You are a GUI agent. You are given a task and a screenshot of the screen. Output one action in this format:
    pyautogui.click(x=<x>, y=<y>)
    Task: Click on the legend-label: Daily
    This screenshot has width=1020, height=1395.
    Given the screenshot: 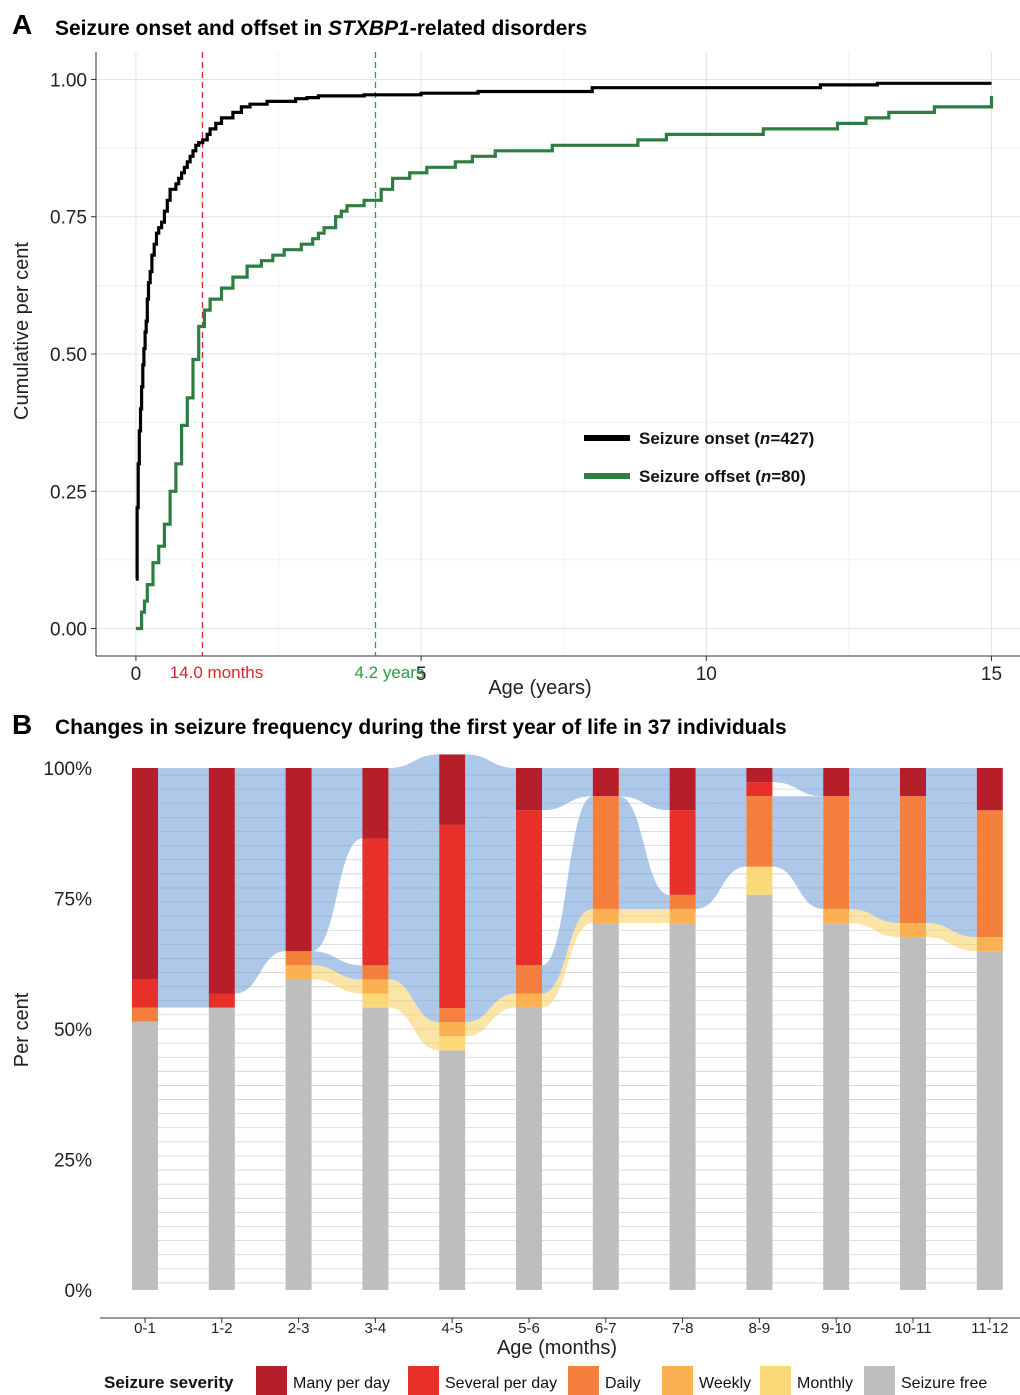 What is the action you would take?
    pyautogui.click(x=623, y=1383)
    